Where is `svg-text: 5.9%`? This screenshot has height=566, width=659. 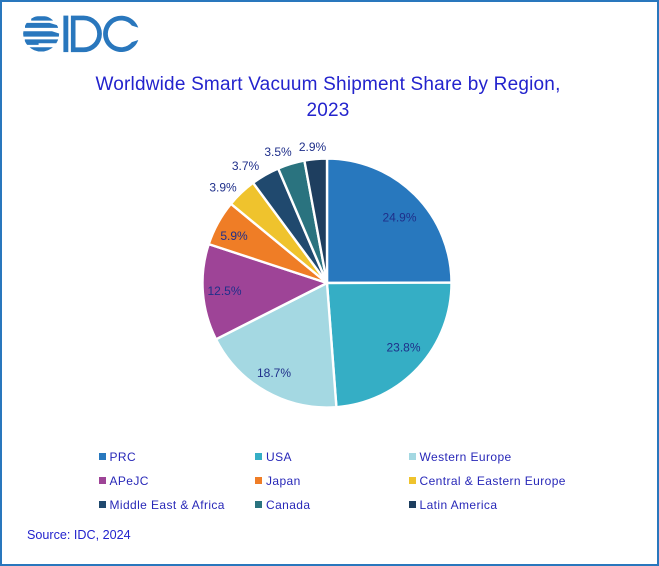
svg-text: 5.9% is located at coordinates (234, 236).